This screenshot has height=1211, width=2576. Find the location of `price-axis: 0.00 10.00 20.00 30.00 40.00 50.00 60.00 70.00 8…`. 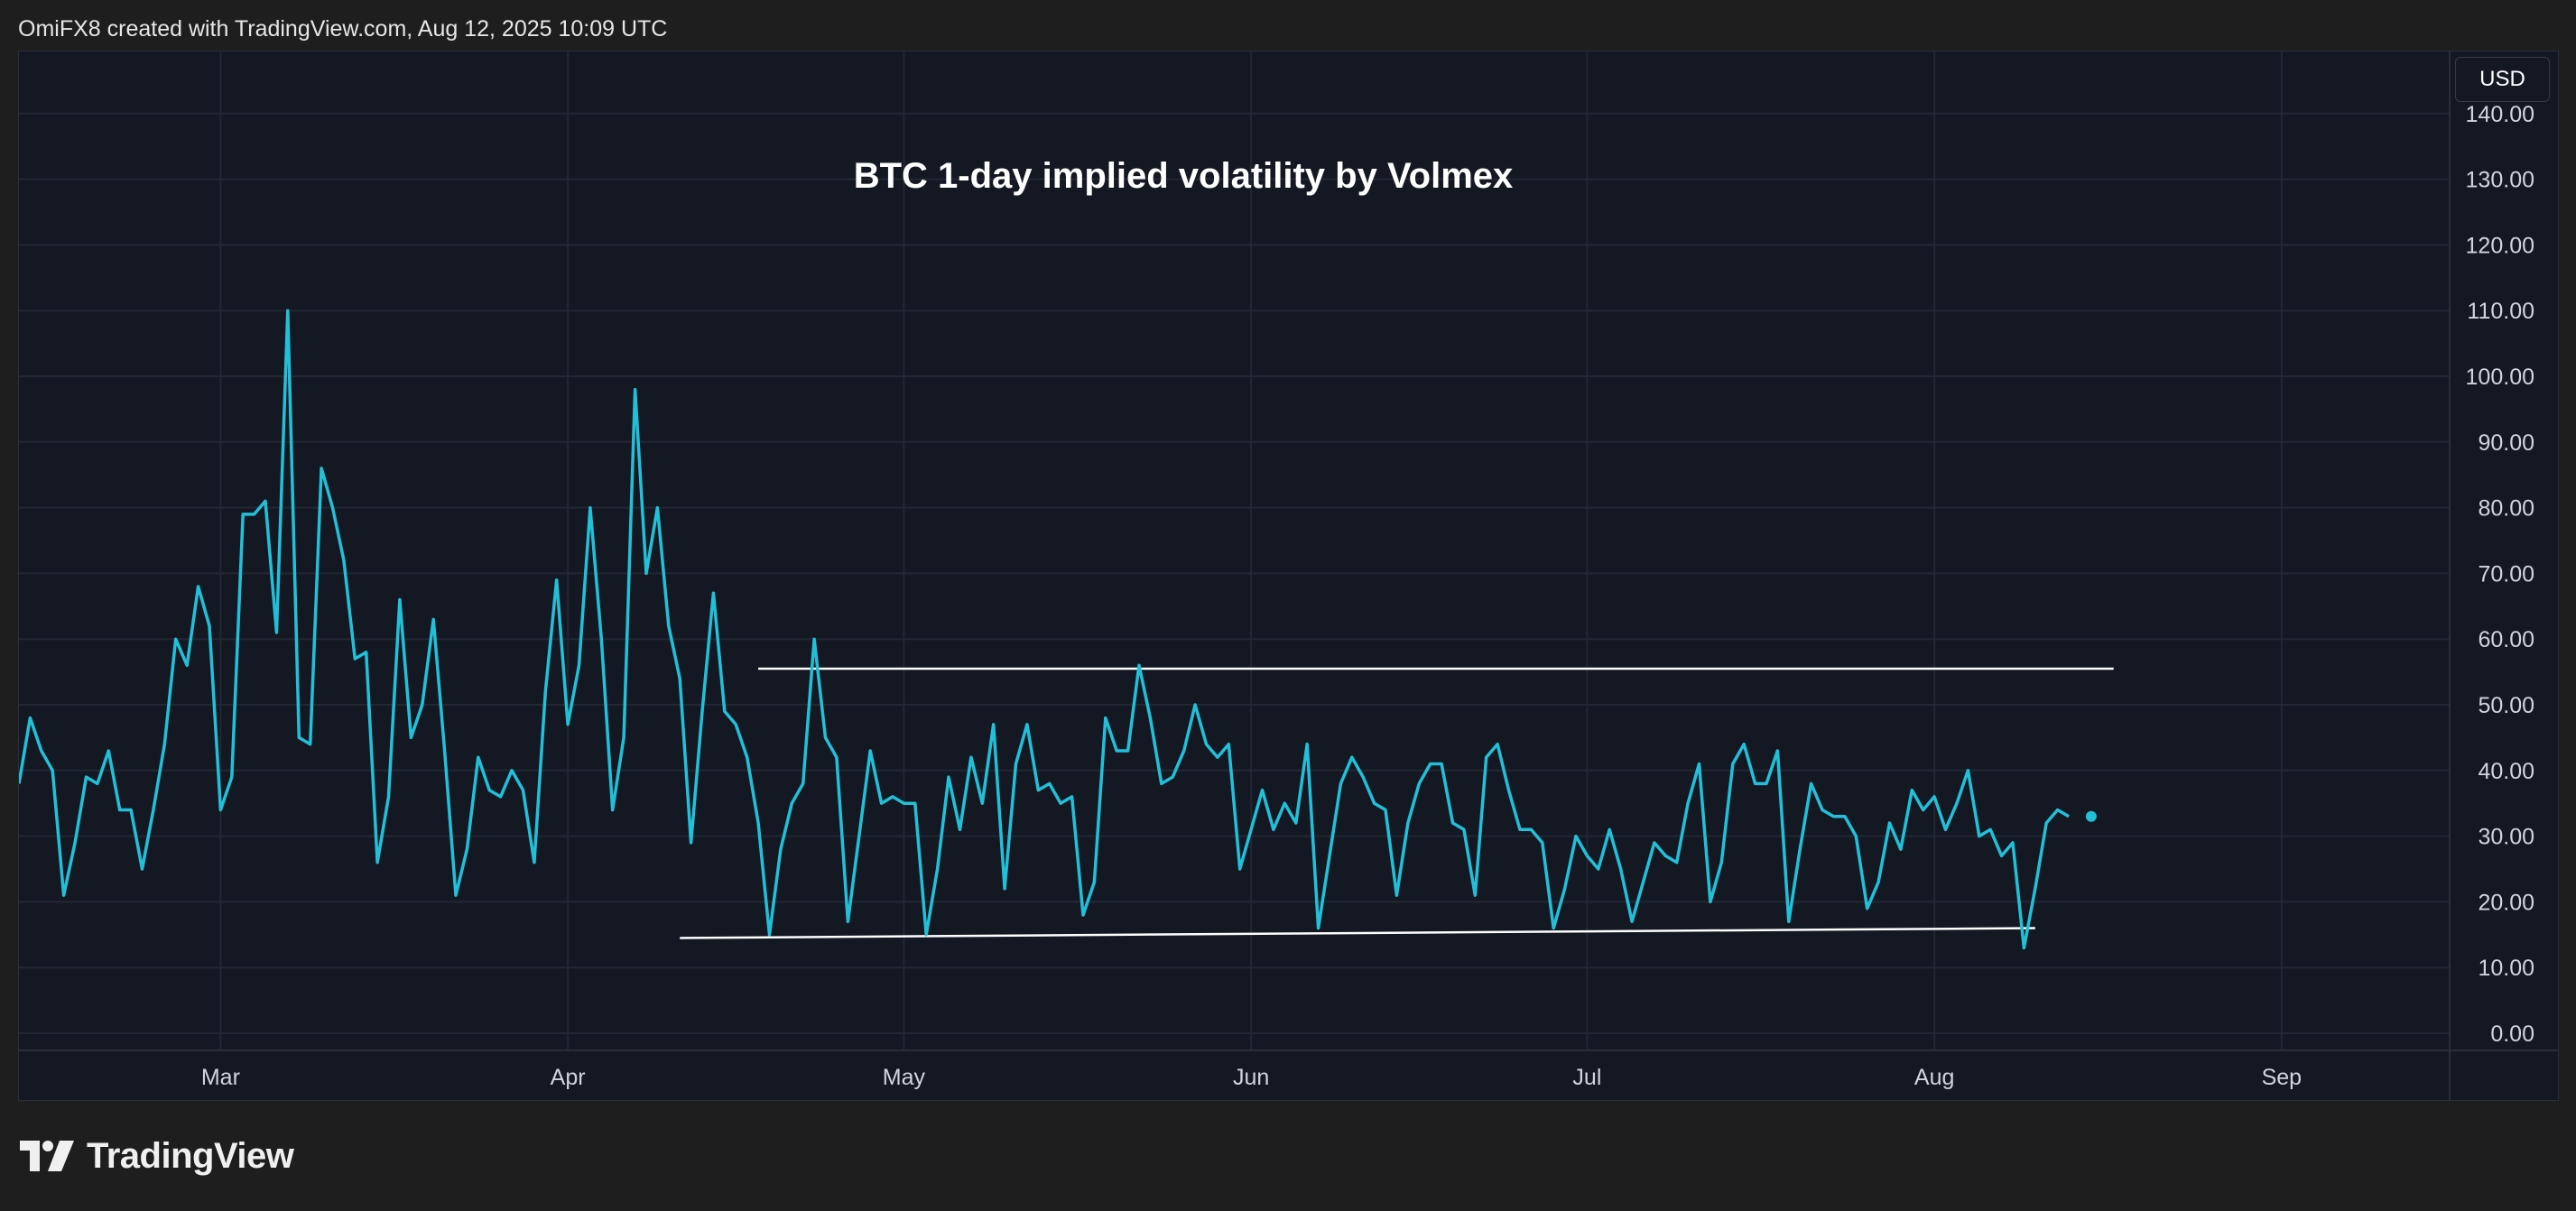

price-axis: 0.00 10.00 20.00 30.00 40.00 50.00 60.00 70.00 8… is located at coordinates (2500, 574).